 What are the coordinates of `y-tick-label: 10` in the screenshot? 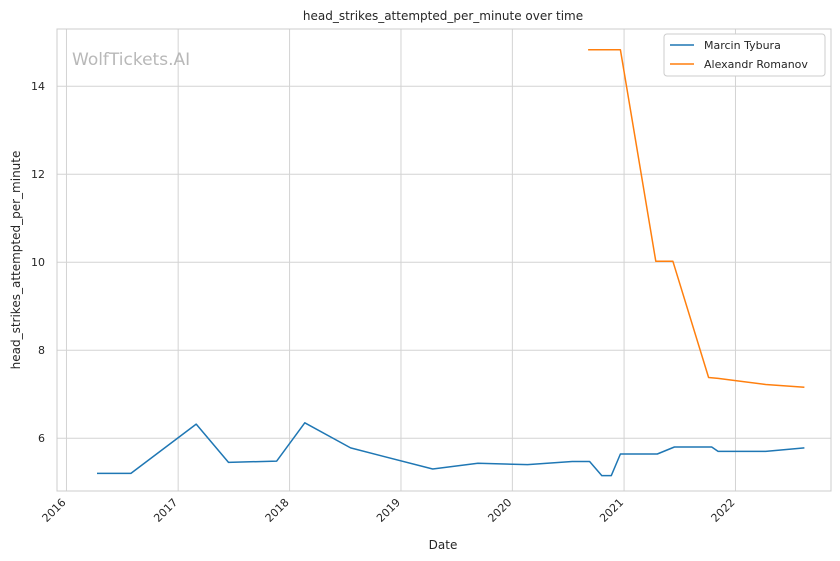 It's located at (38, 262).